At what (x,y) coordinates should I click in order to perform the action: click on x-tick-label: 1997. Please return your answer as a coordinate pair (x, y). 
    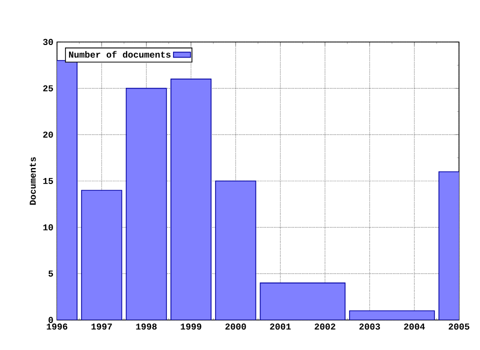
    Looking at the image, I should click on (101, 327).